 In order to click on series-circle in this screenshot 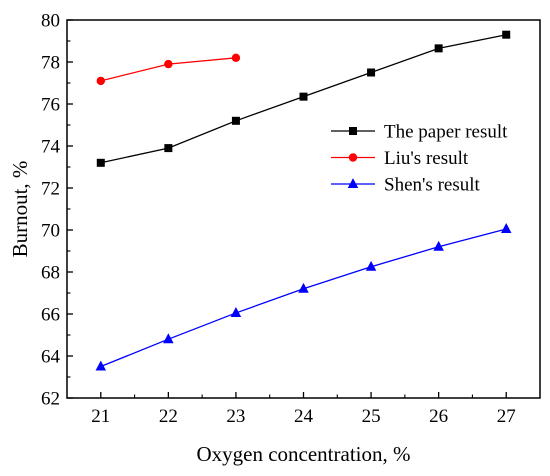, I will do `click(168, 69)`.